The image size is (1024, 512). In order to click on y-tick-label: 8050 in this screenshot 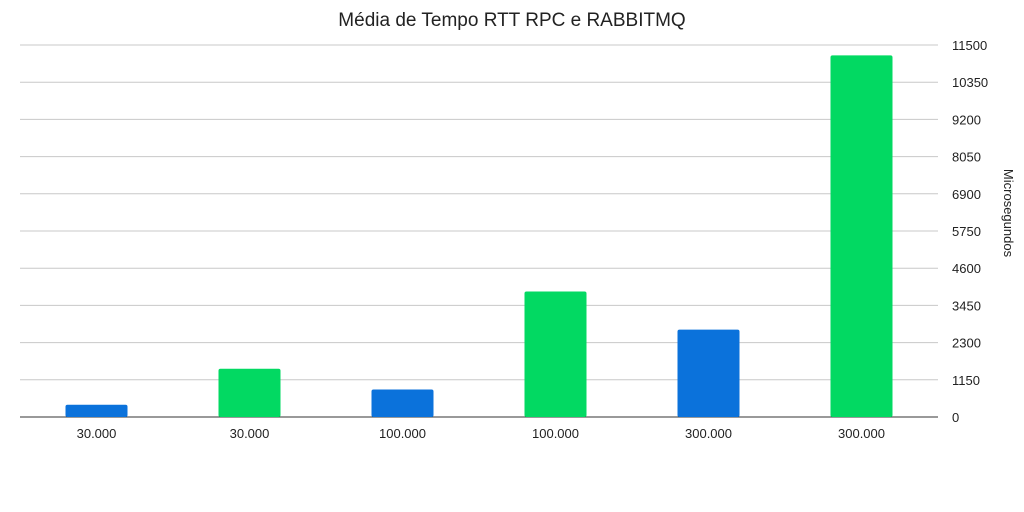, I will do `click(966, 157)`.